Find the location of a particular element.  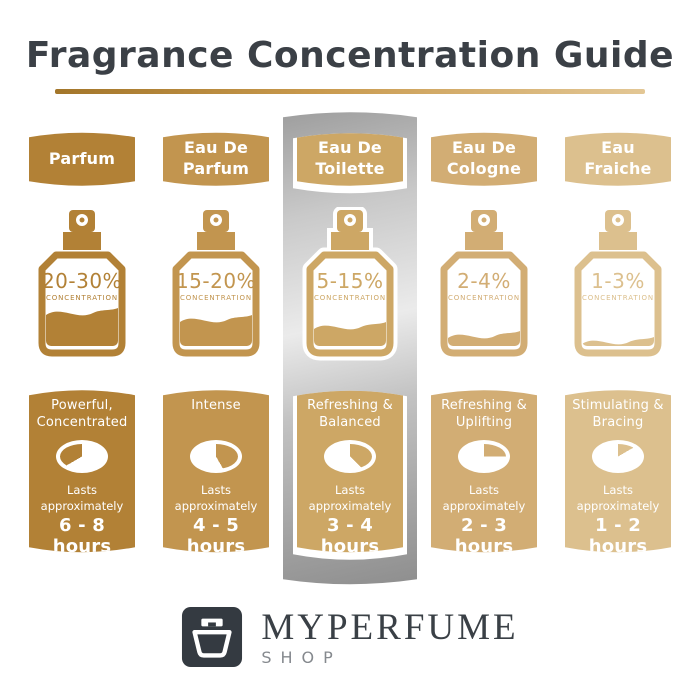

fragrance-name: Eau Fraiche is located at coordinates (618, 158).